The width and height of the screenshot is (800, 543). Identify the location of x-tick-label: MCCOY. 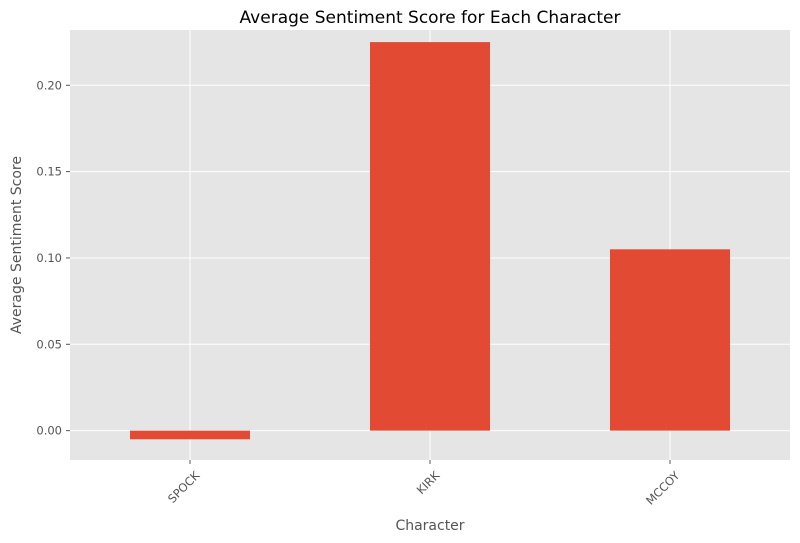
(663, 488).